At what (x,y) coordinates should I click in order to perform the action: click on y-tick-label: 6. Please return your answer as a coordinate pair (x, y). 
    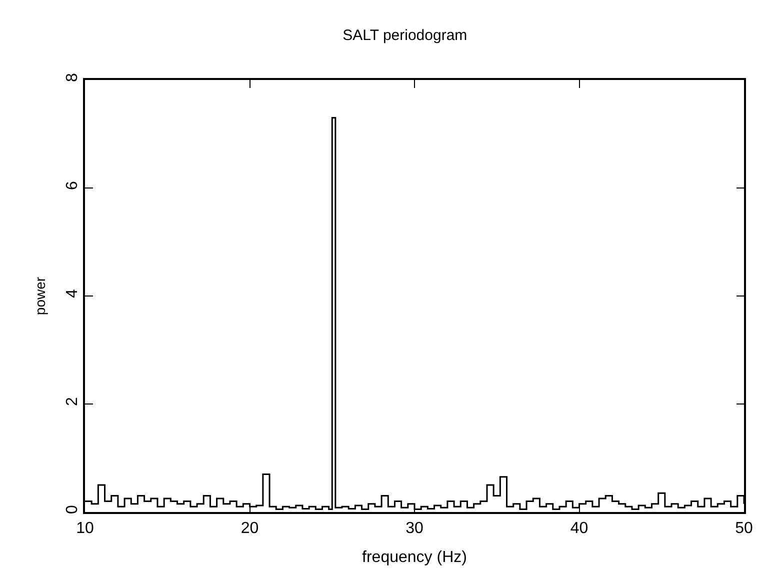
    Looking at the image, I should click on (72, 185).